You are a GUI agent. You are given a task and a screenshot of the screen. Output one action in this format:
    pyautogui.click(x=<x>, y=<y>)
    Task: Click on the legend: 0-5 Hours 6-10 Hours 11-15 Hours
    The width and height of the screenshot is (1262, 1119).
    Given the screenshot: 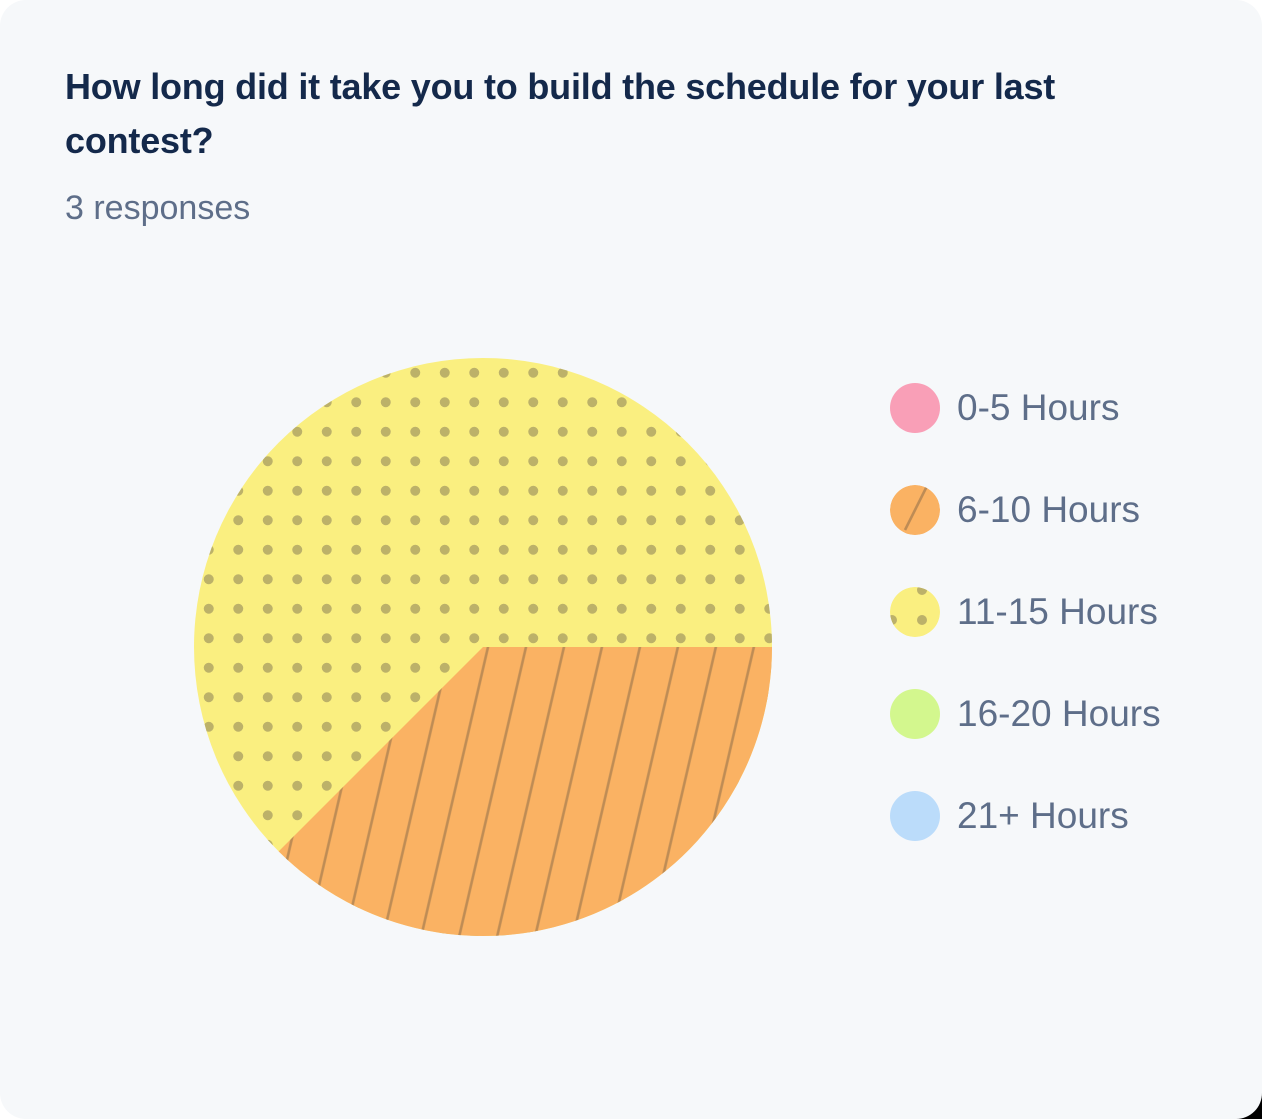 What is the action you would take?
    pyautogui.click(x=1025, y=612)
    